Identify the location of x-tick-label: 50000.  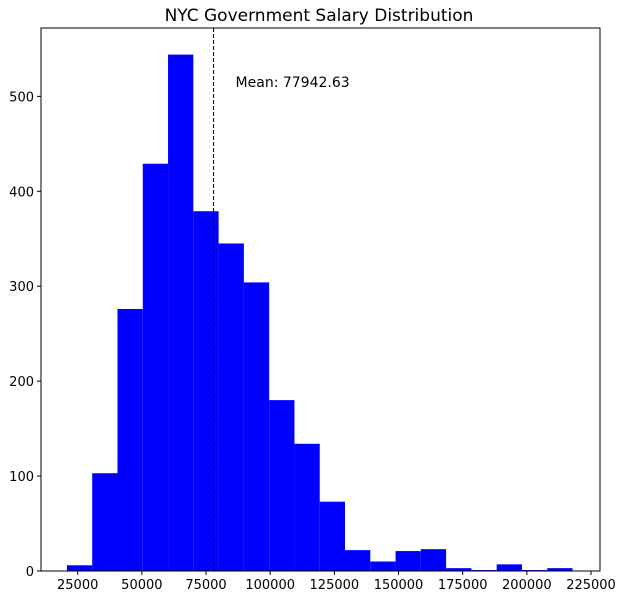
(141, 585).